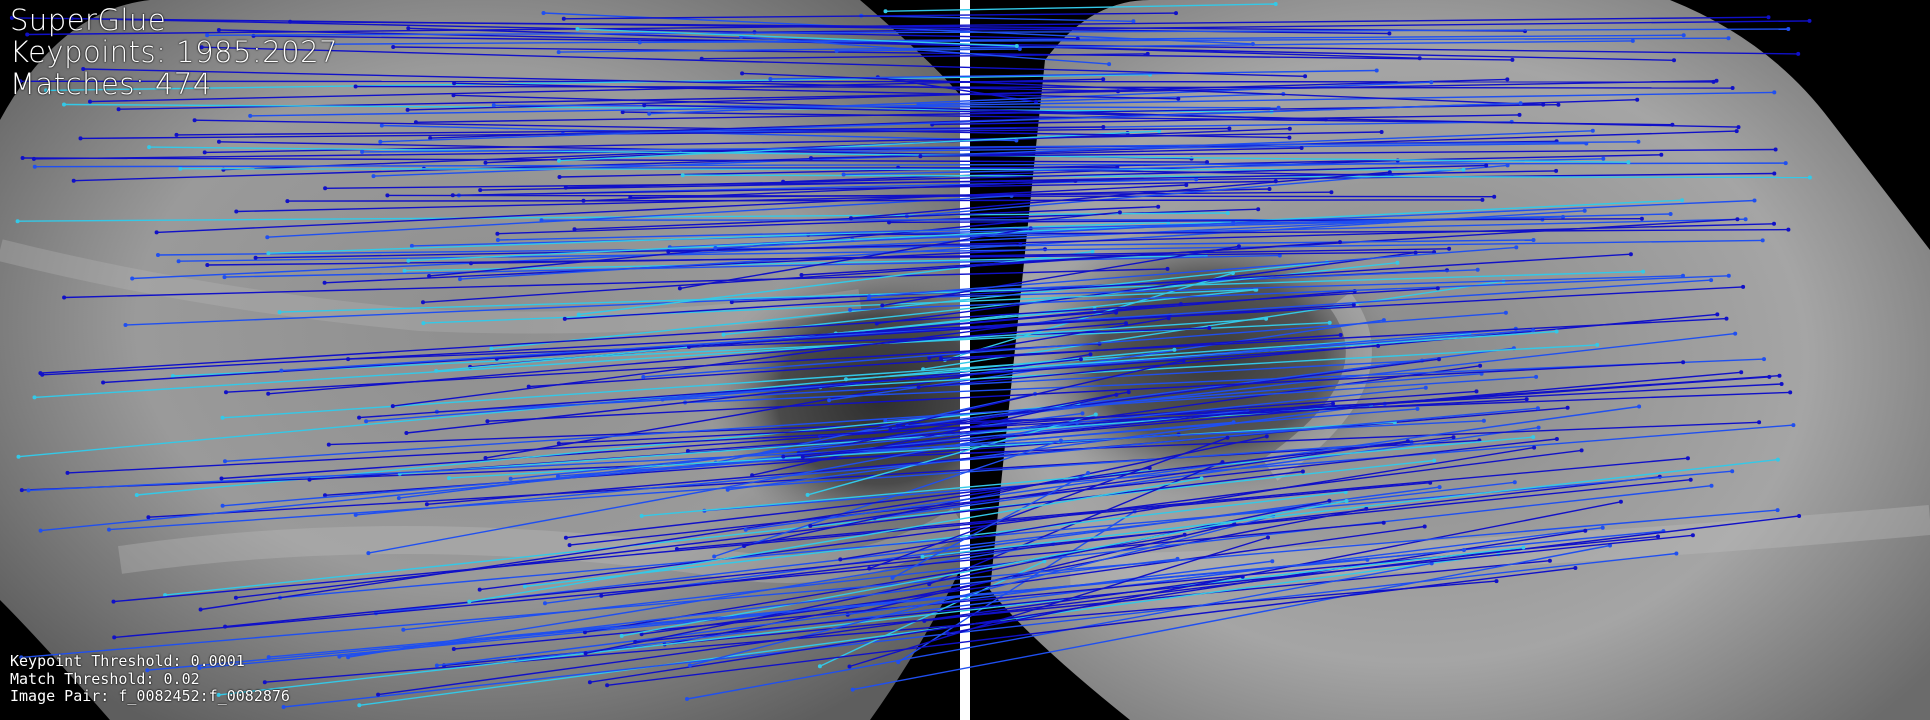 Image resolution: width=1930 pixels, height=720 pixels. I want to click on keypoints-value: 1985:2027, so click(257, 52).